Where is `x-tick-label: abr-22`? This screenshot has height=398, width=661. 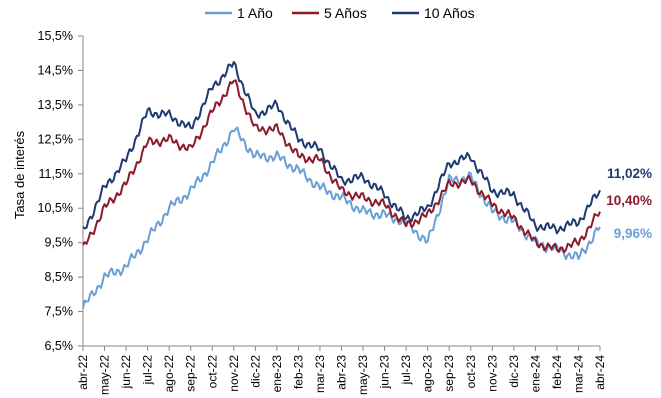
x-tick-label: abr-22 is located at coordinates (83, 372).